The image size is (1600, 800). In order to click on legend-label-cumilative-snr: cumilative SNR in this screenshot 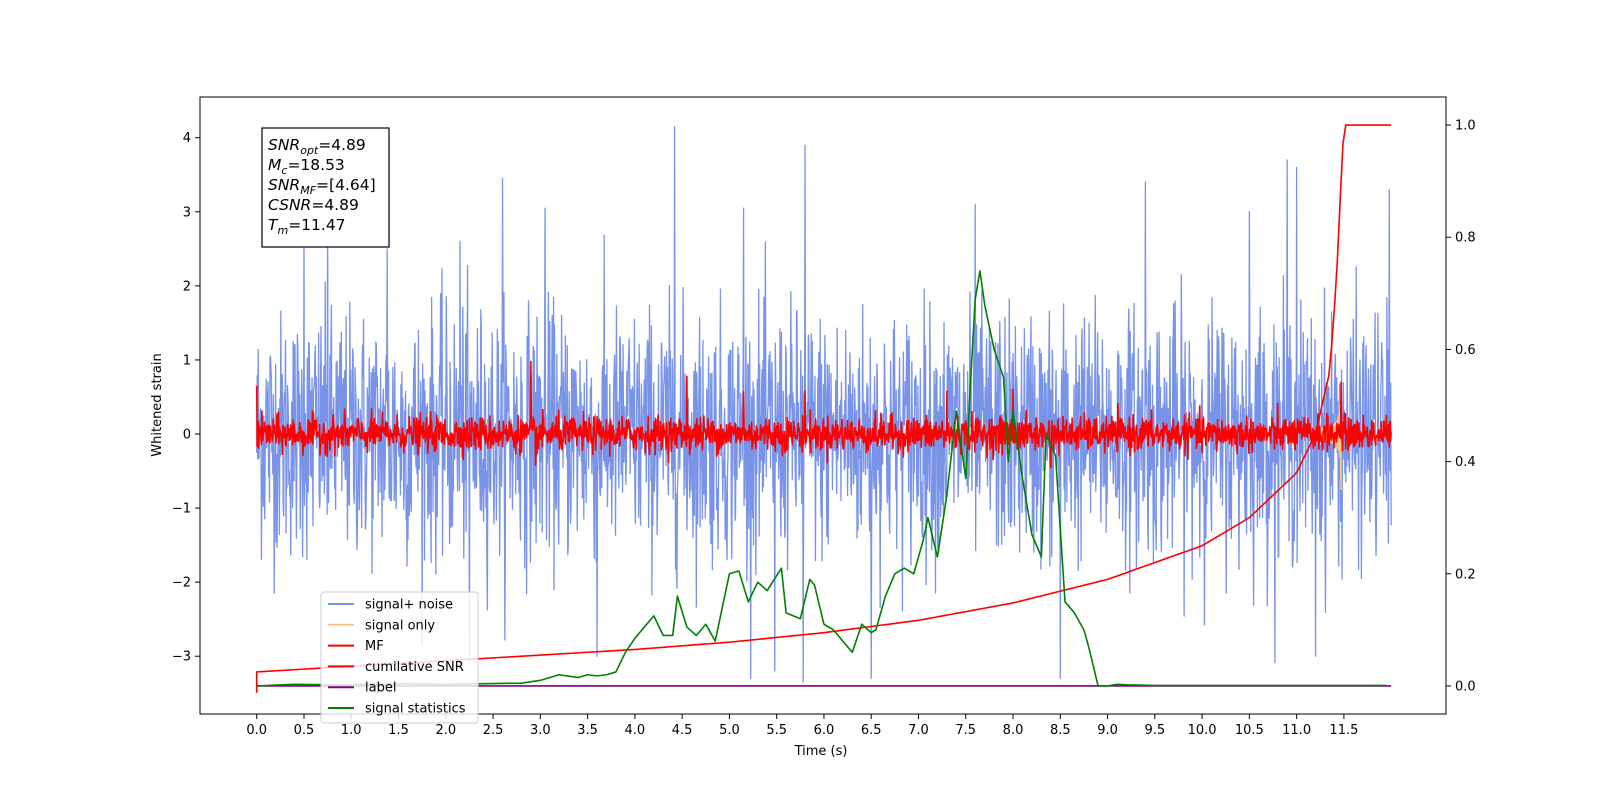, I will do `click(414, 667)`.